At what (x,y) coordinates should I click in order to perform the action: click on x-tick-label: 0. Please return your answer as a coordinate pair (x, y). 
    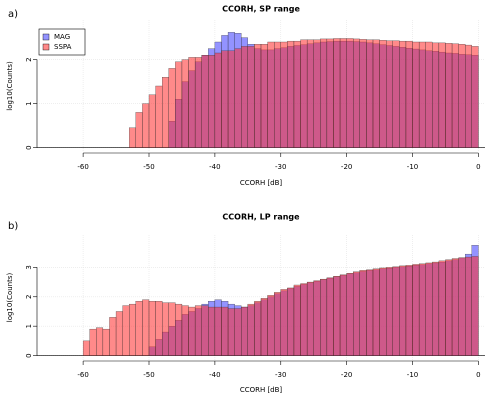
    Looking at the image, I should click on (478, 375).